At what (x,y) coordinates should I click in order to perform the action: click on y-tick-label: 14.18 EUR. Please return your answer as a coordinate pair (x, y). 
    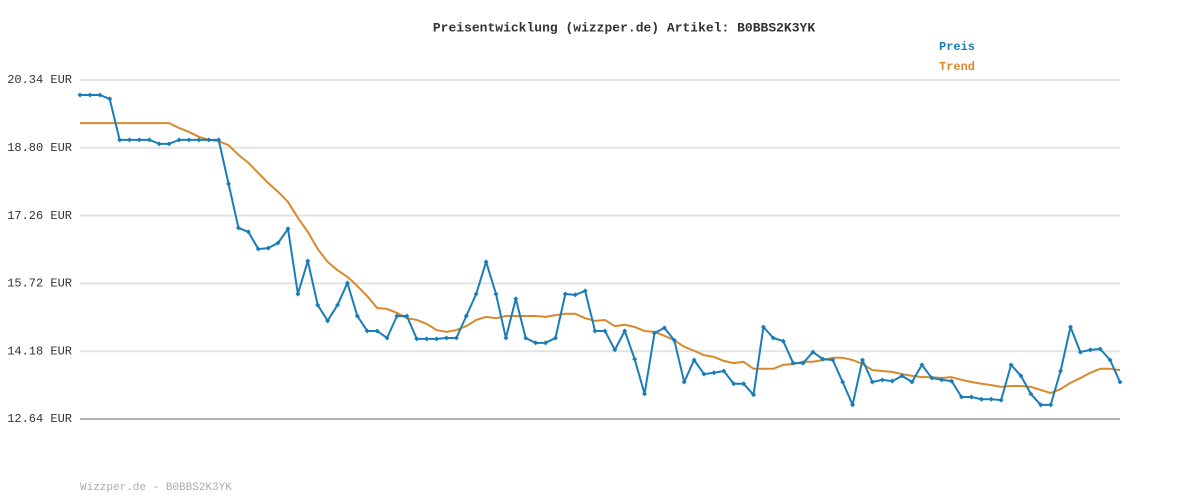
    Looking at the image, I should click on (39, 351).